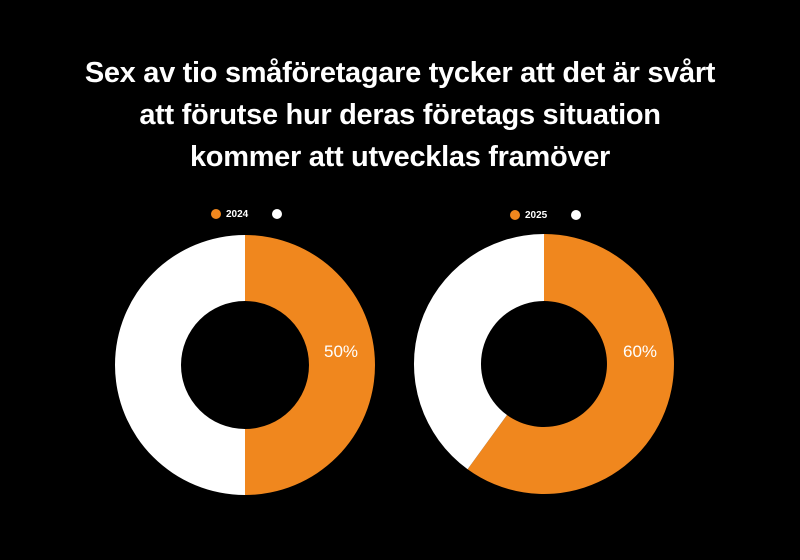  Describe the element at coordinates (640, 351) in the screenshot. I see `slice-label-2025: 60%` at that location.